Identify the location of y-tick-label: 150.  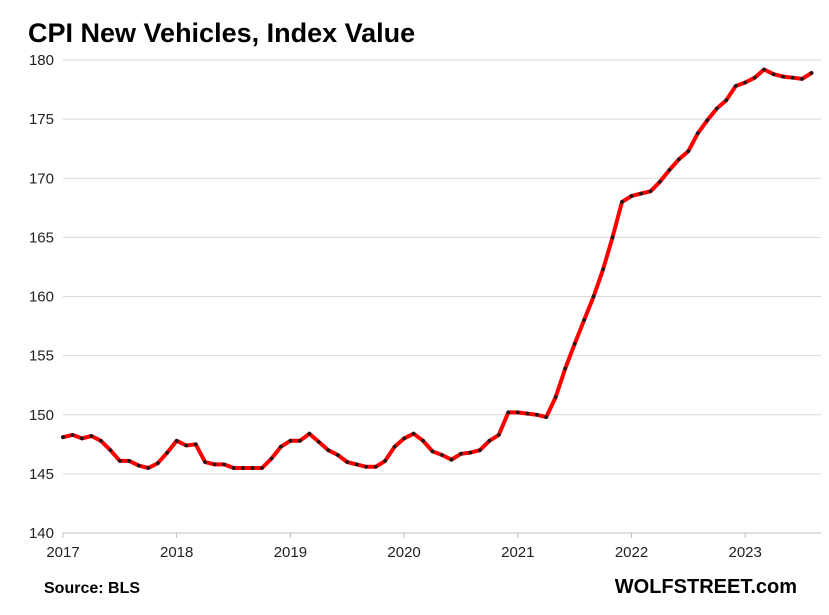
(41, 415).